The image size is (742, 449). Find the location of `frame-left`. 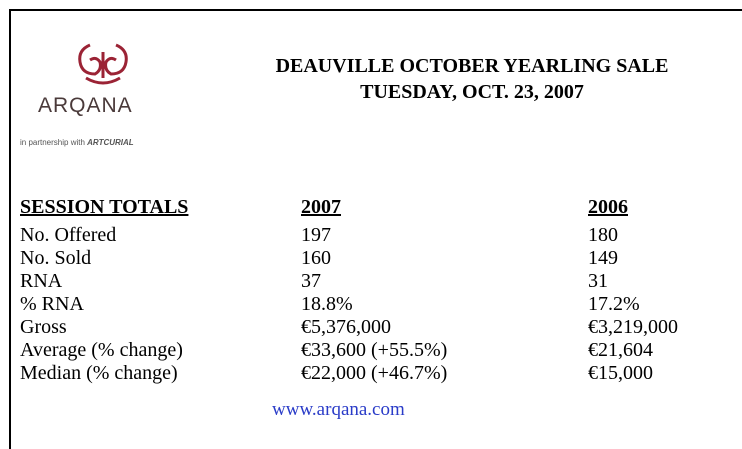

frame-left is located at coordinates (10, 229).